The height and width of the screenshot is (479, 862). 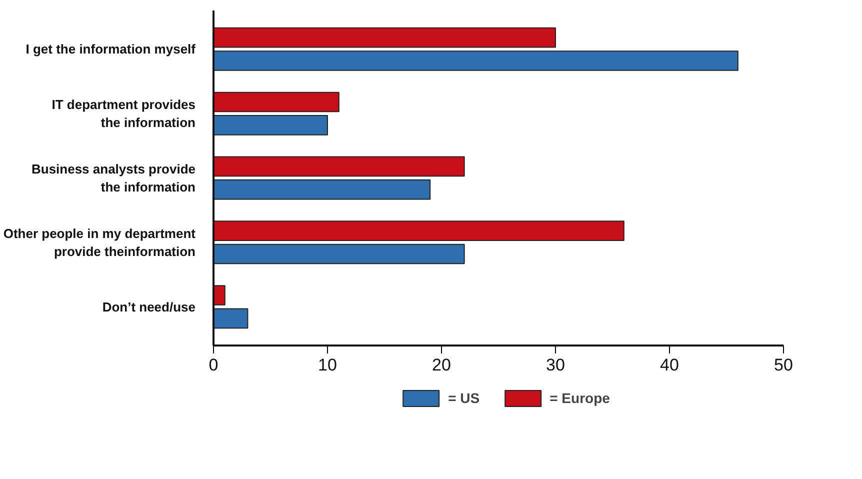 I want to click on y-tick-label: Other people in my department provide theinformation, so click(x=99, y=242).